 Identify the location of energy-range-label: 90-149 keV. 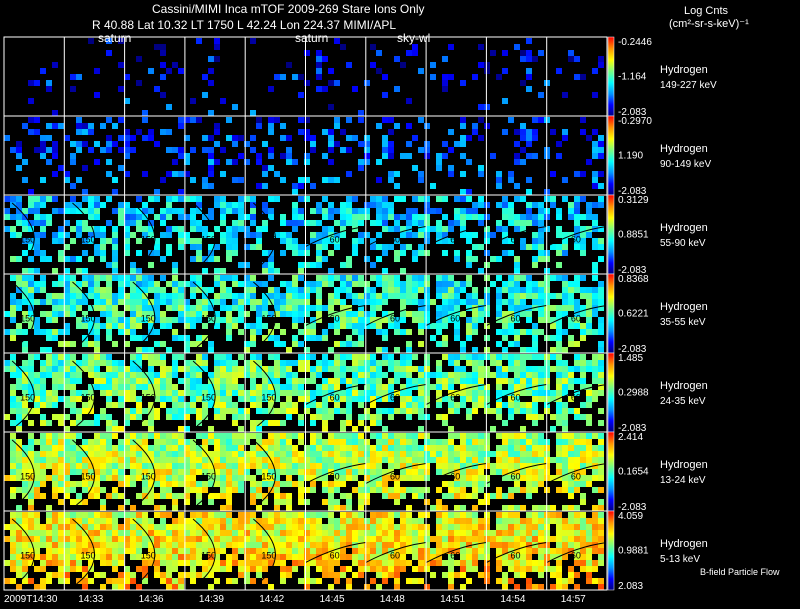
(685, 164).